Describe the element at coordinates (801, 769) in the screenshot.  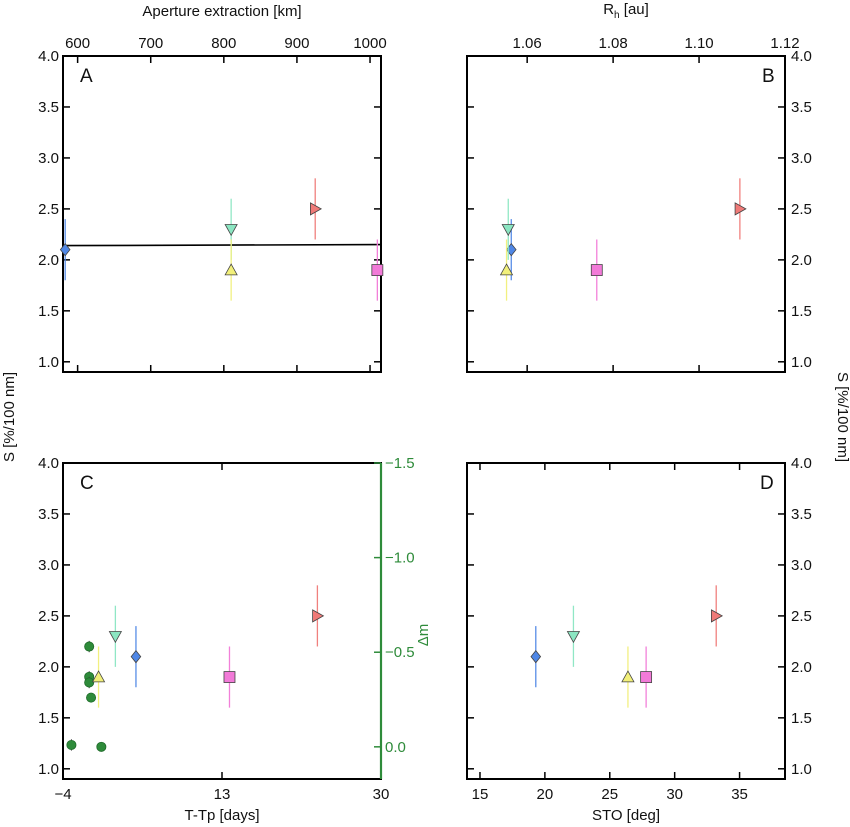
I see `panel-d-ytick-label: 1.0` at that location.